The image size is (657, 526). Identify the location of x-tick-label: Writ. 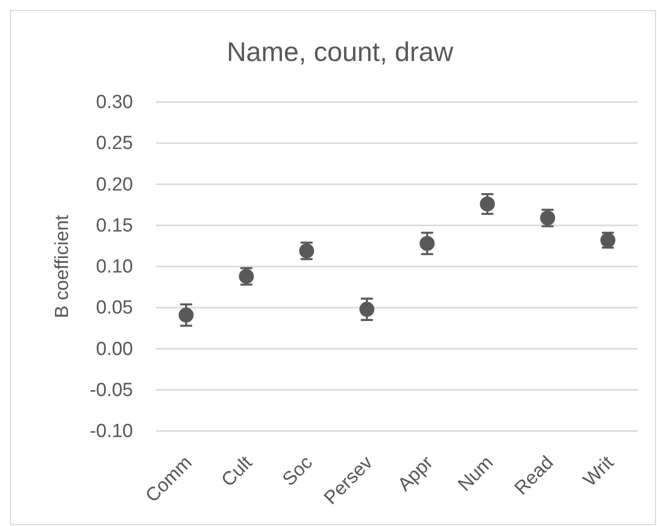
(599, 471).